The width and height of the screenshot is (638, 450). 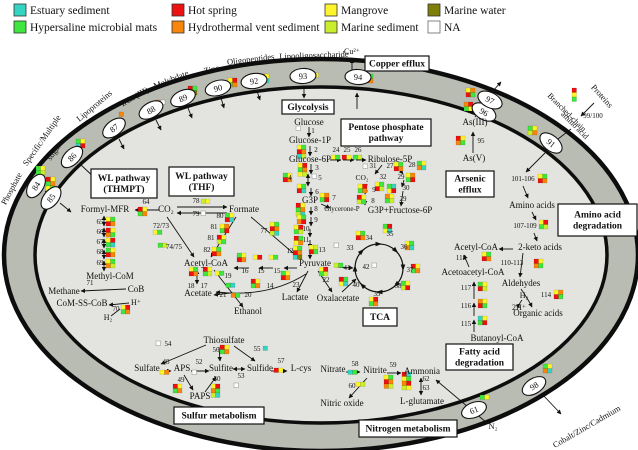 I want to click on pathway-box-wl-pathway-label: WL pathway, so click(x=201, y=177).